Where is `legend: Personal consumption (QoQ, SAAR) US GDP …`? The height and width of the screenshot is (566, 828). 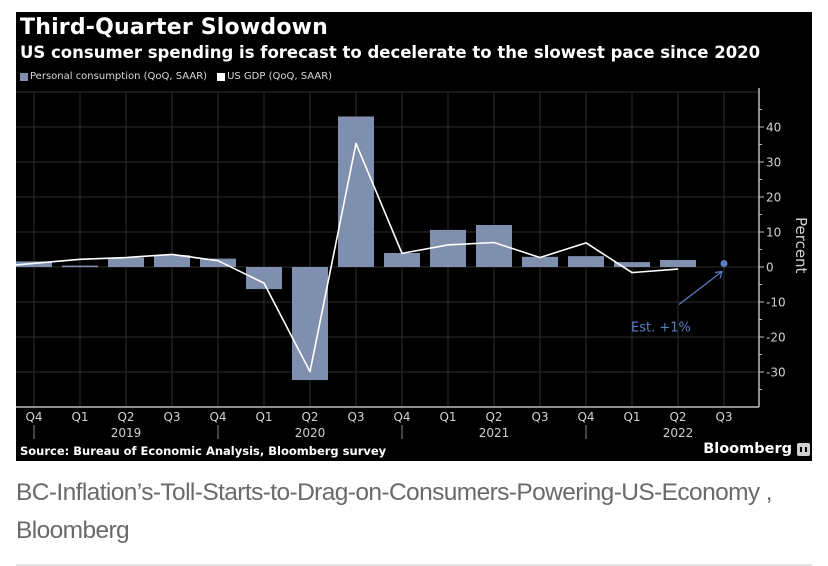
legend: Personal consumption (QoQ, SAAR) US GDP … is located at coordinates (176, 76).